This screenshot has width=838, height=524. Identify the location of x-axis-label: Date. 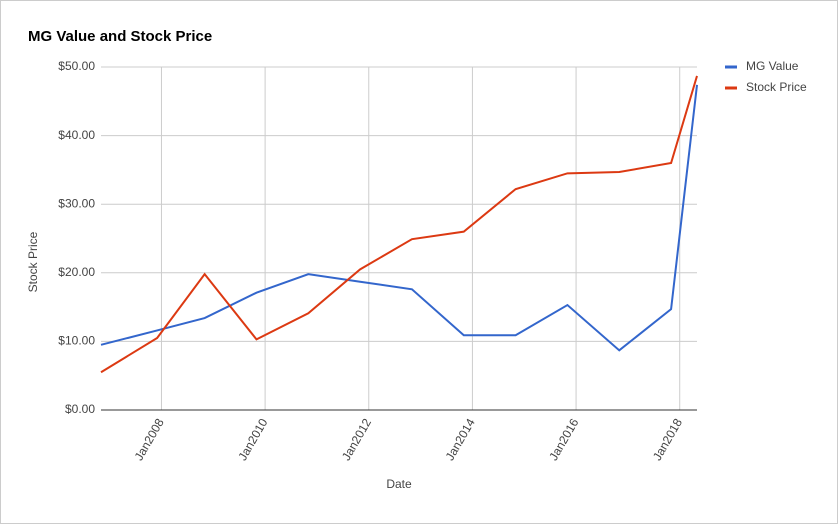
(399, 484).